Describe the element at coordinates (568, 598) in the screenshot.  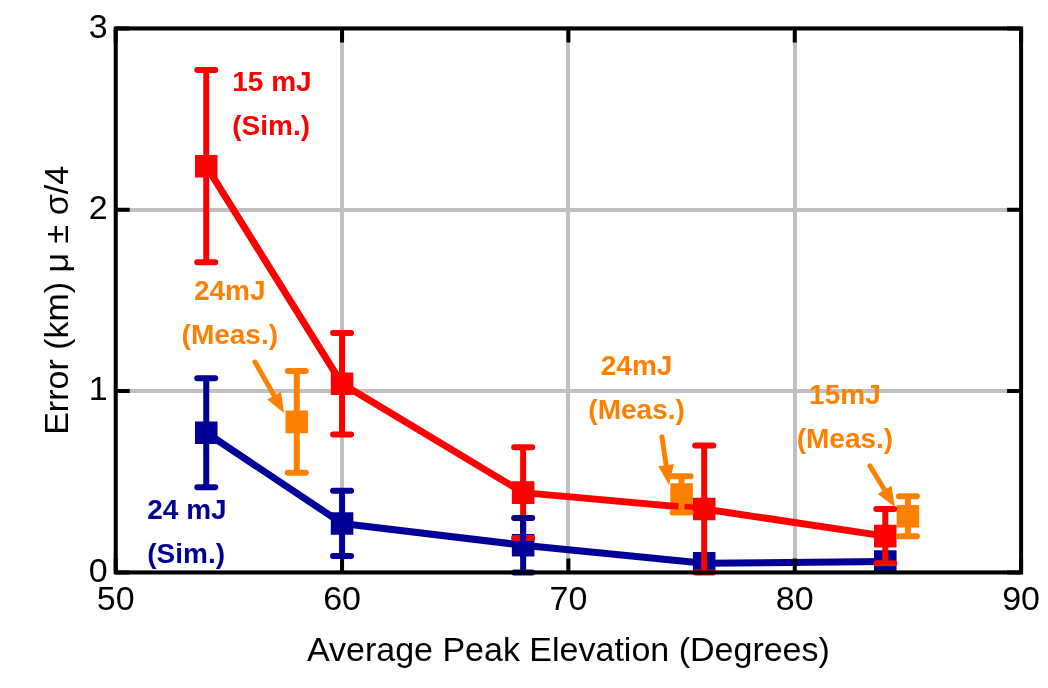
I see `x-tick-label: 70` at that location.